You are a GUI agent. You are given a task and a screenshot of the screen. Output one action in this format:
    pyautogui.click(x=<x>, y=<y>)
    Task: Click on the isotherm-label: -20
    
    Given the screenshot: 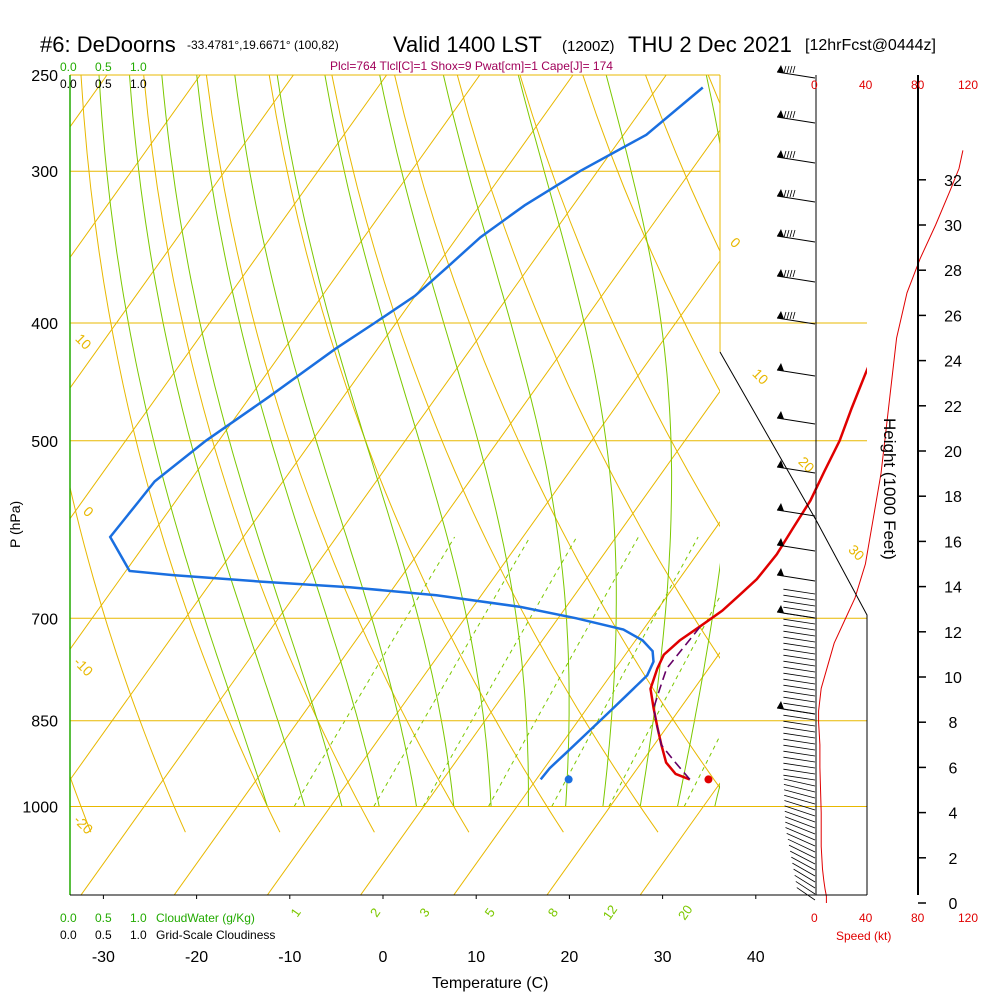 What is the action you would take?
    pyautogui.click(x=84, y=825)
    